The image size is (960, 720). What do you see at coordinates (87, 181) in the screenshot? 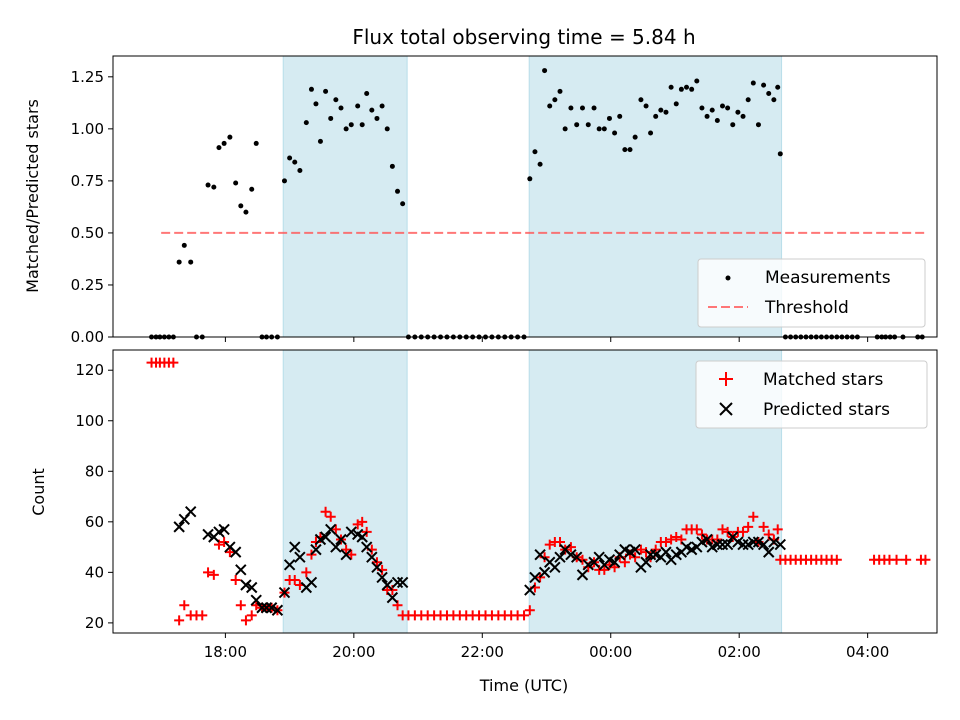
I see `top-ytick-label: 0.75` at bounding box center [87, 181].